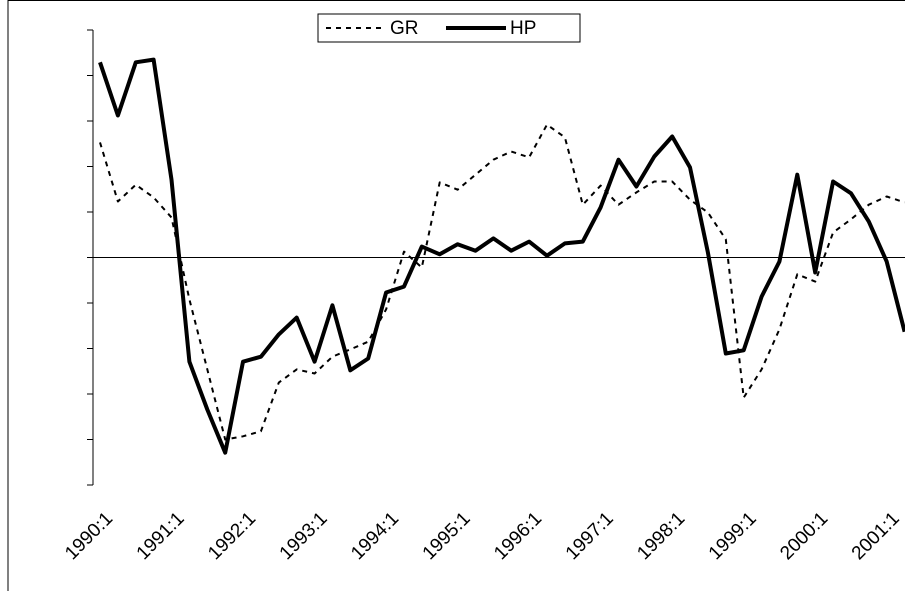  What do you see at coordinates (590, 536) in the screenshot?
I see `x-tick-label: 1997:1` at bounding box center [590, 536].